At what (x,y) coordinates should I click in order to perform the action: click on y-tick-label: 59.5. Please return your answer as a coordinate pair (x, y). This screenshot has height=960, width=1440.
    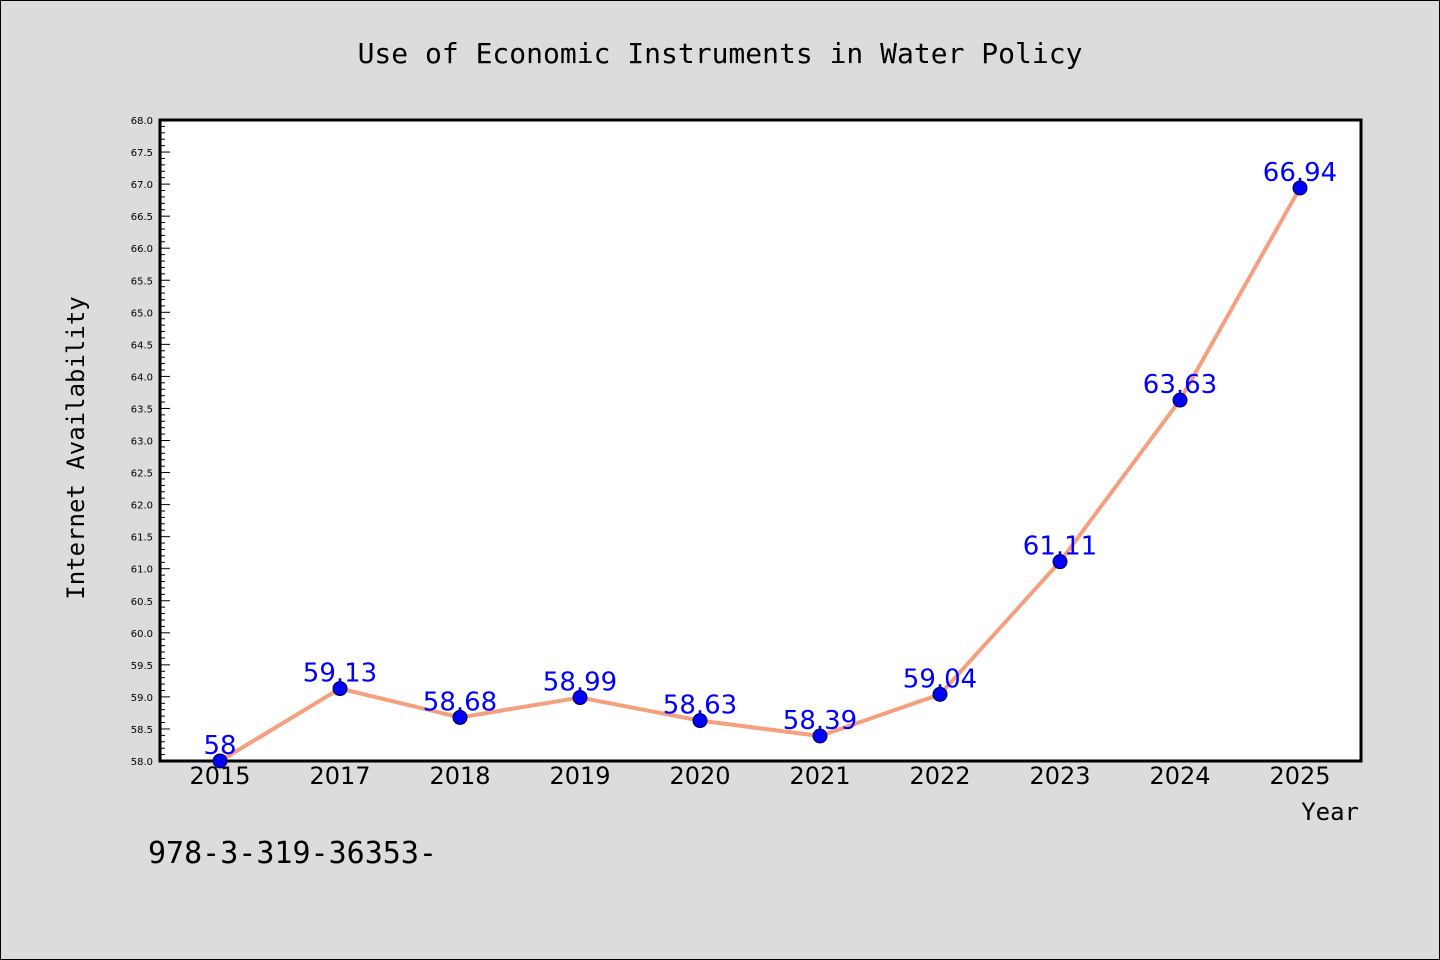
    Looking at the image, I should click on (142, 666).